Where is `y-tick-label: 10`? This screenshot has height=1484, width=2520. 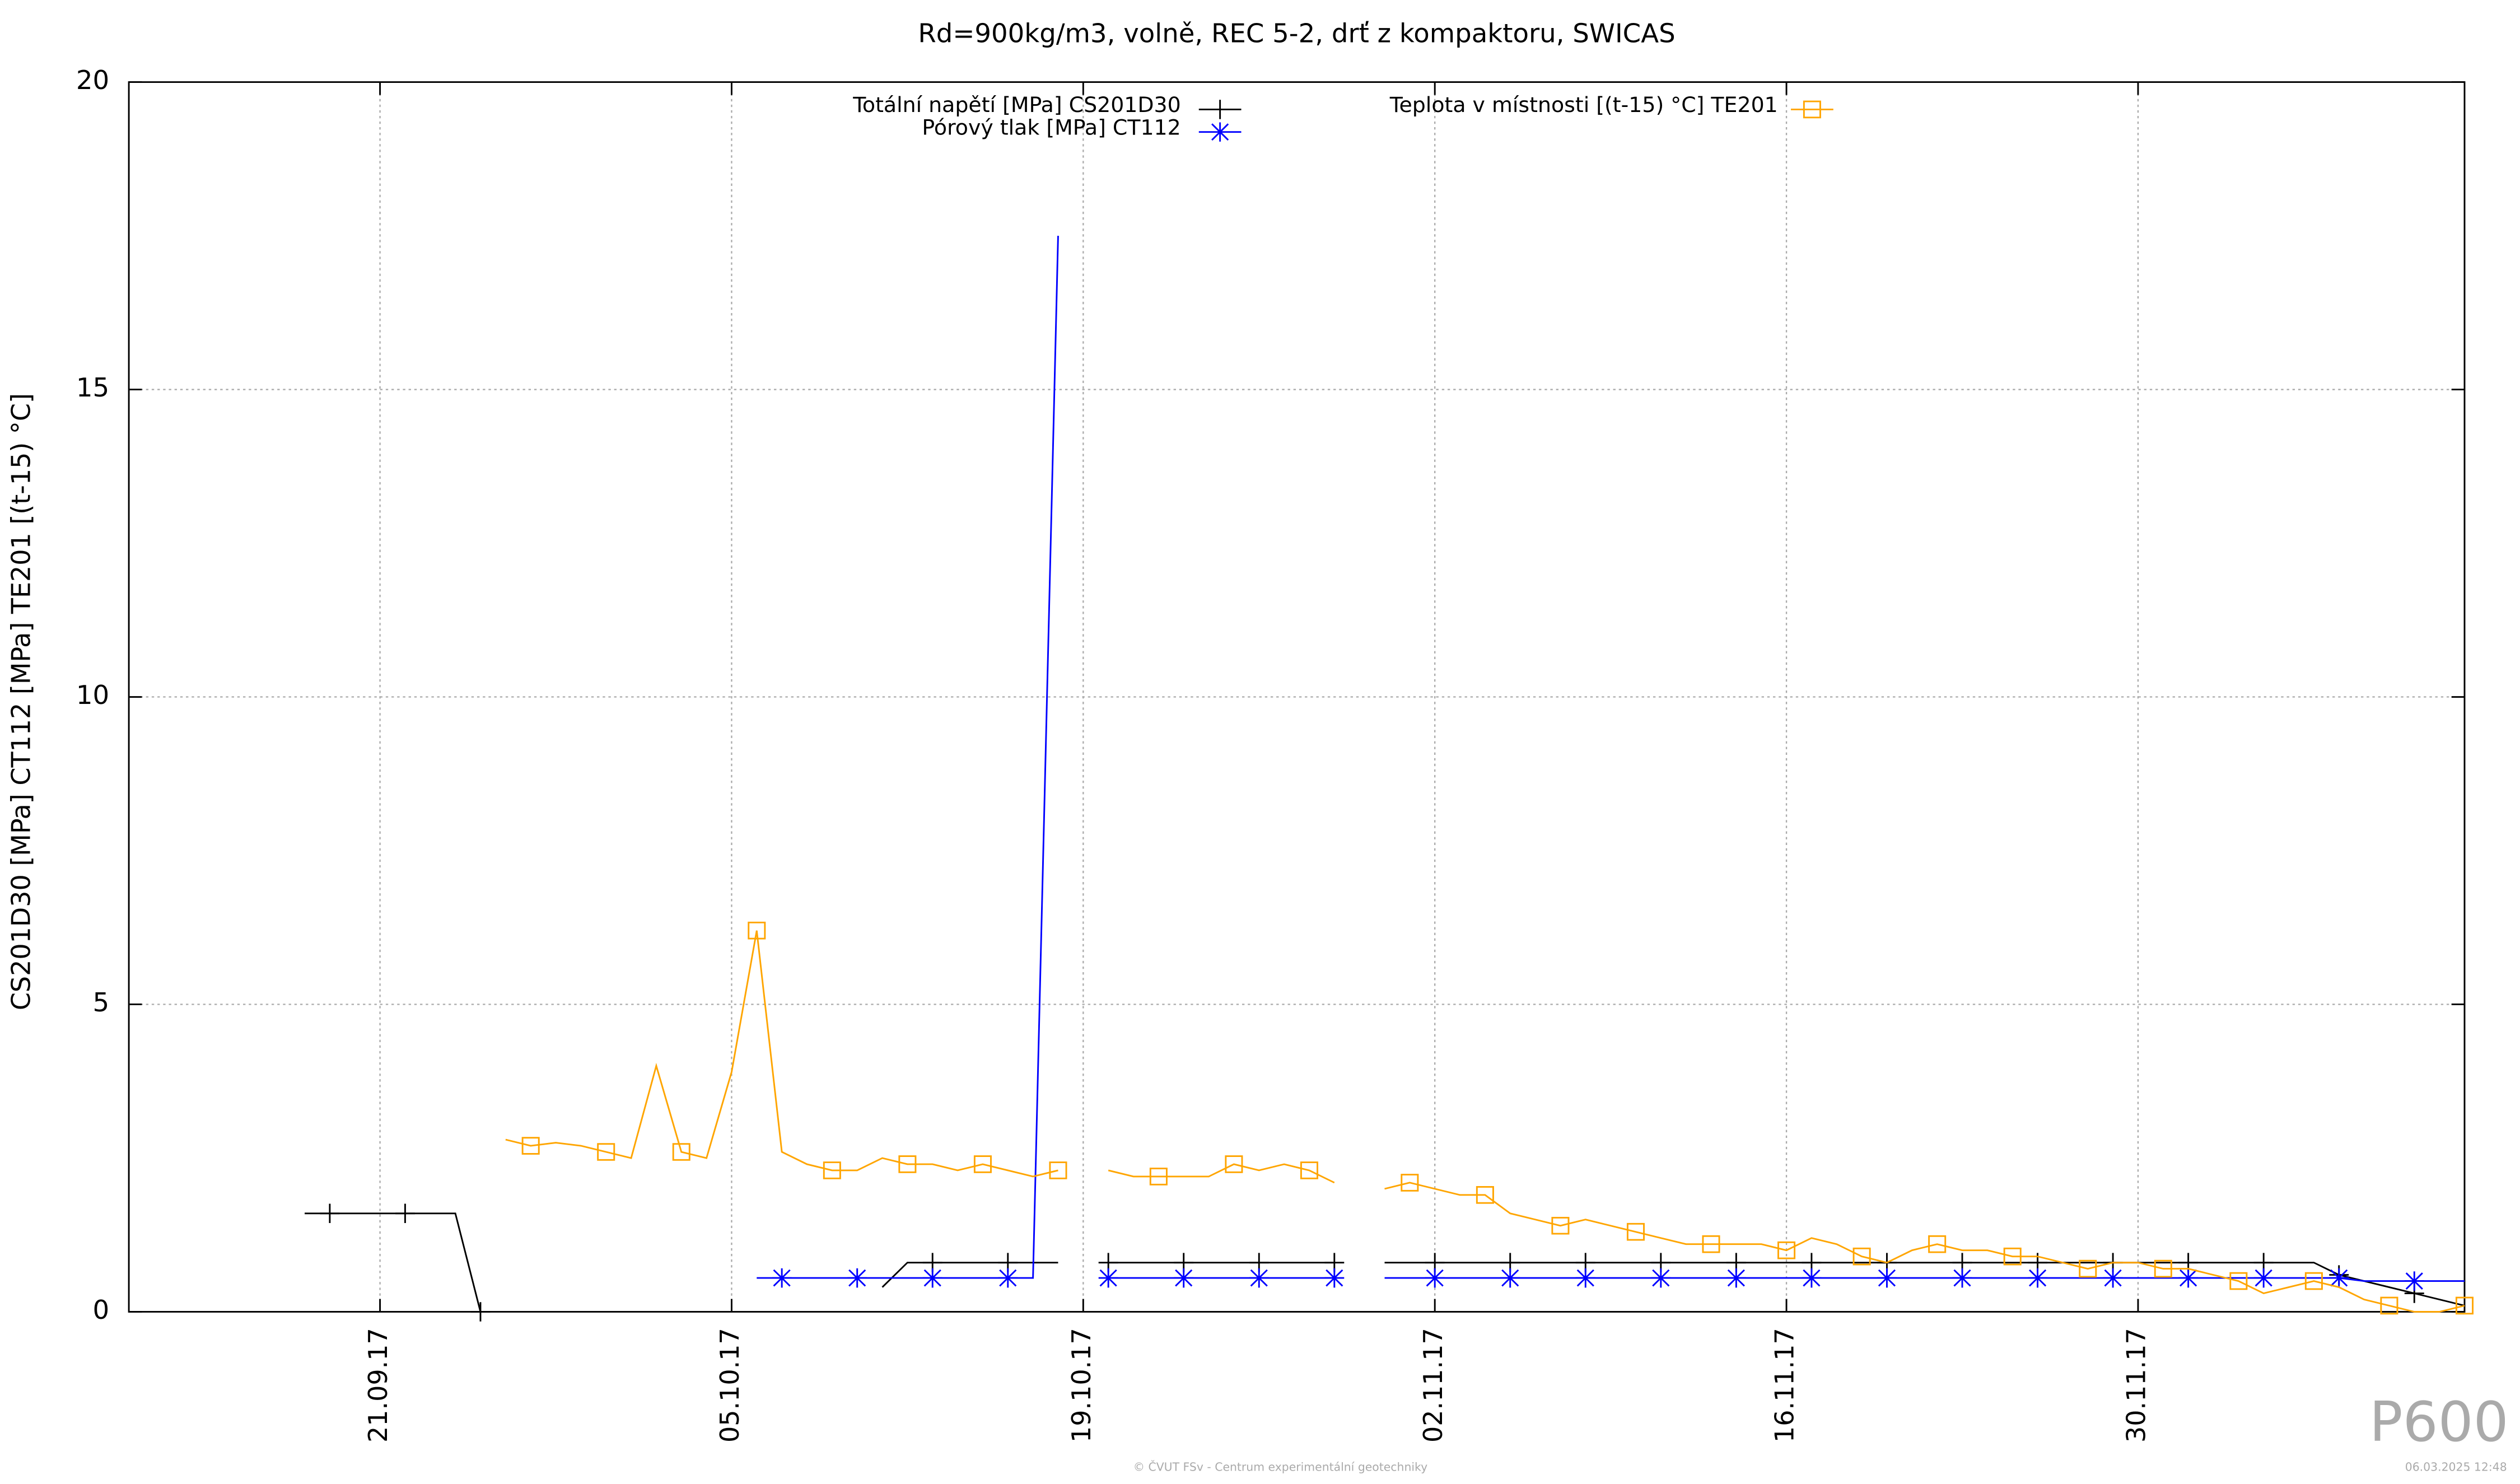 y-tick-label: 10 is located at coordinates (93, 695).